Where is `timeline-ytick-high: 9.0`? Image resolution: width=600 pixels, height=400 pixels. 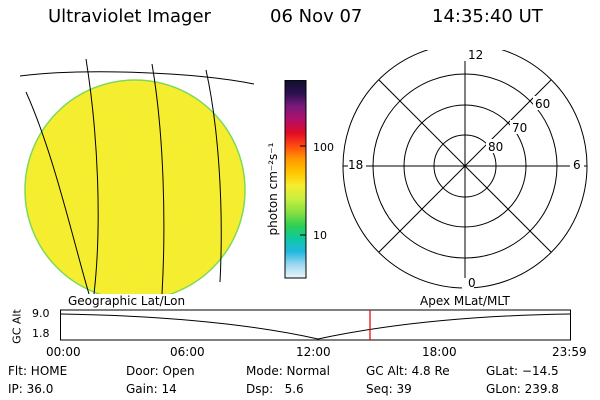
timeline-ytick-high: 9.0 is located at coordinates (41, 313).